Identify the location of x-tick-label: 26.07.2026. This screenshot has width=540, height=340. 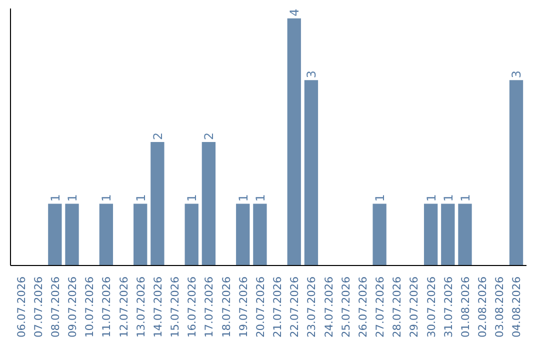
(363, 307).